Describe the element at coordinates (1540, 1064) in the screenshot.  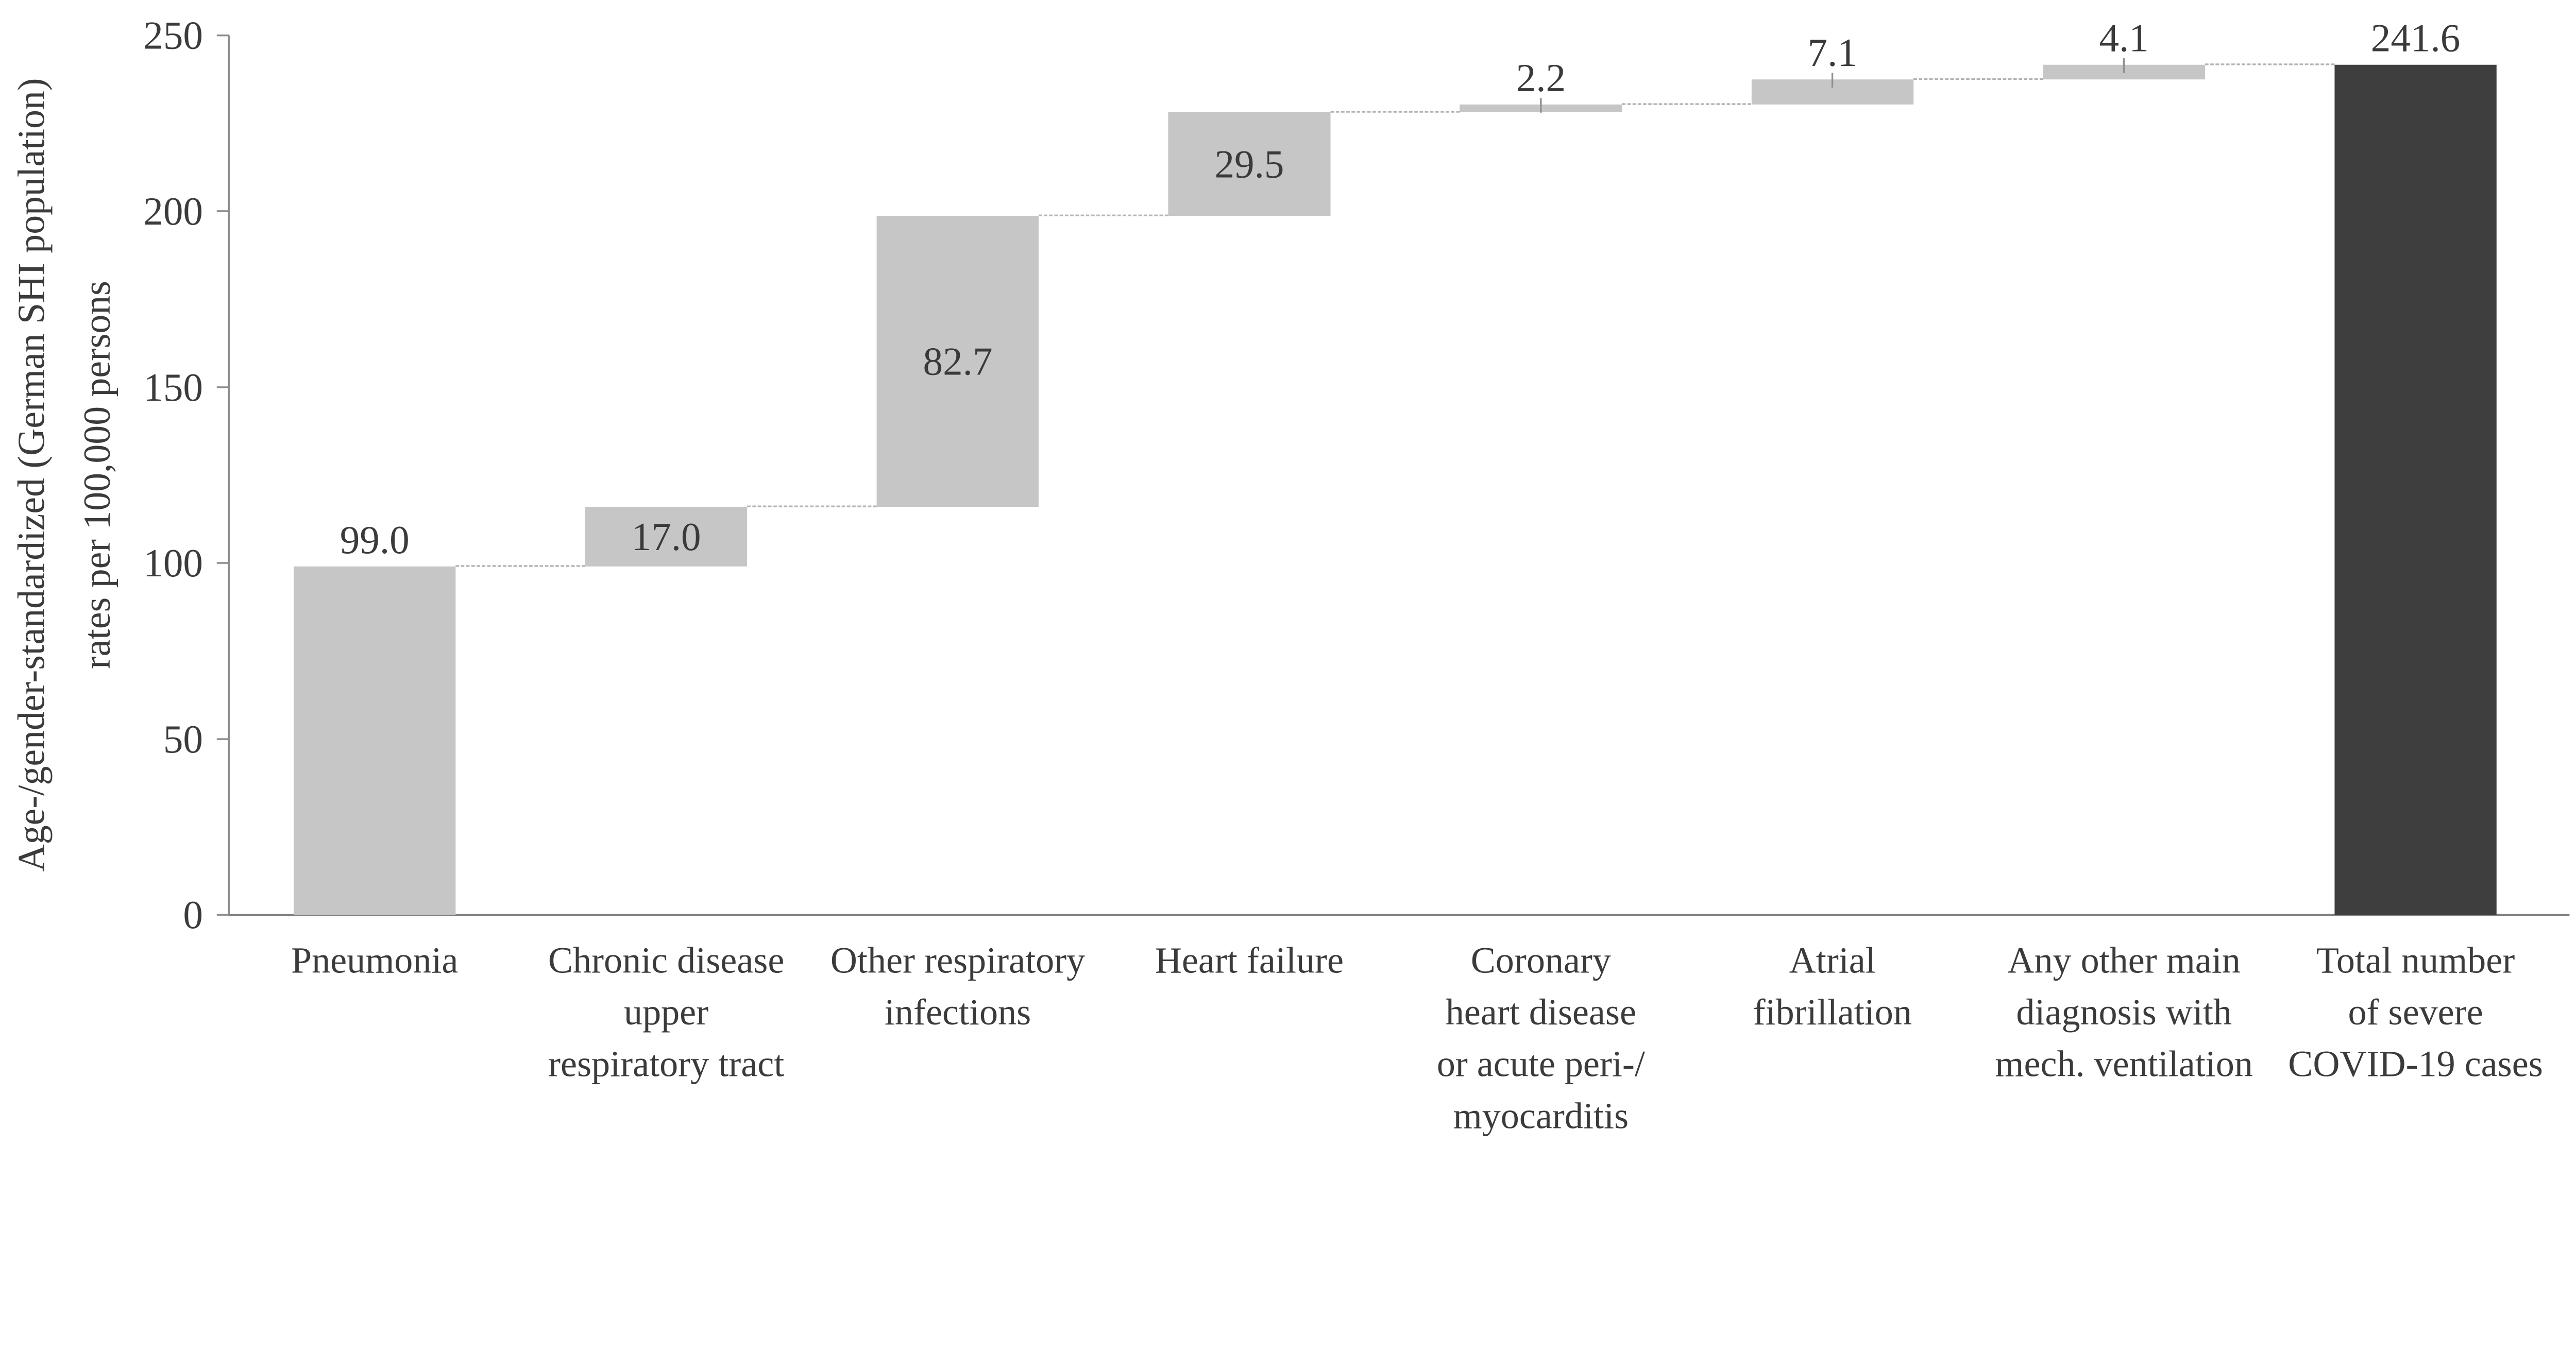
I see `category-label-line: or acute peri-/` at that location.